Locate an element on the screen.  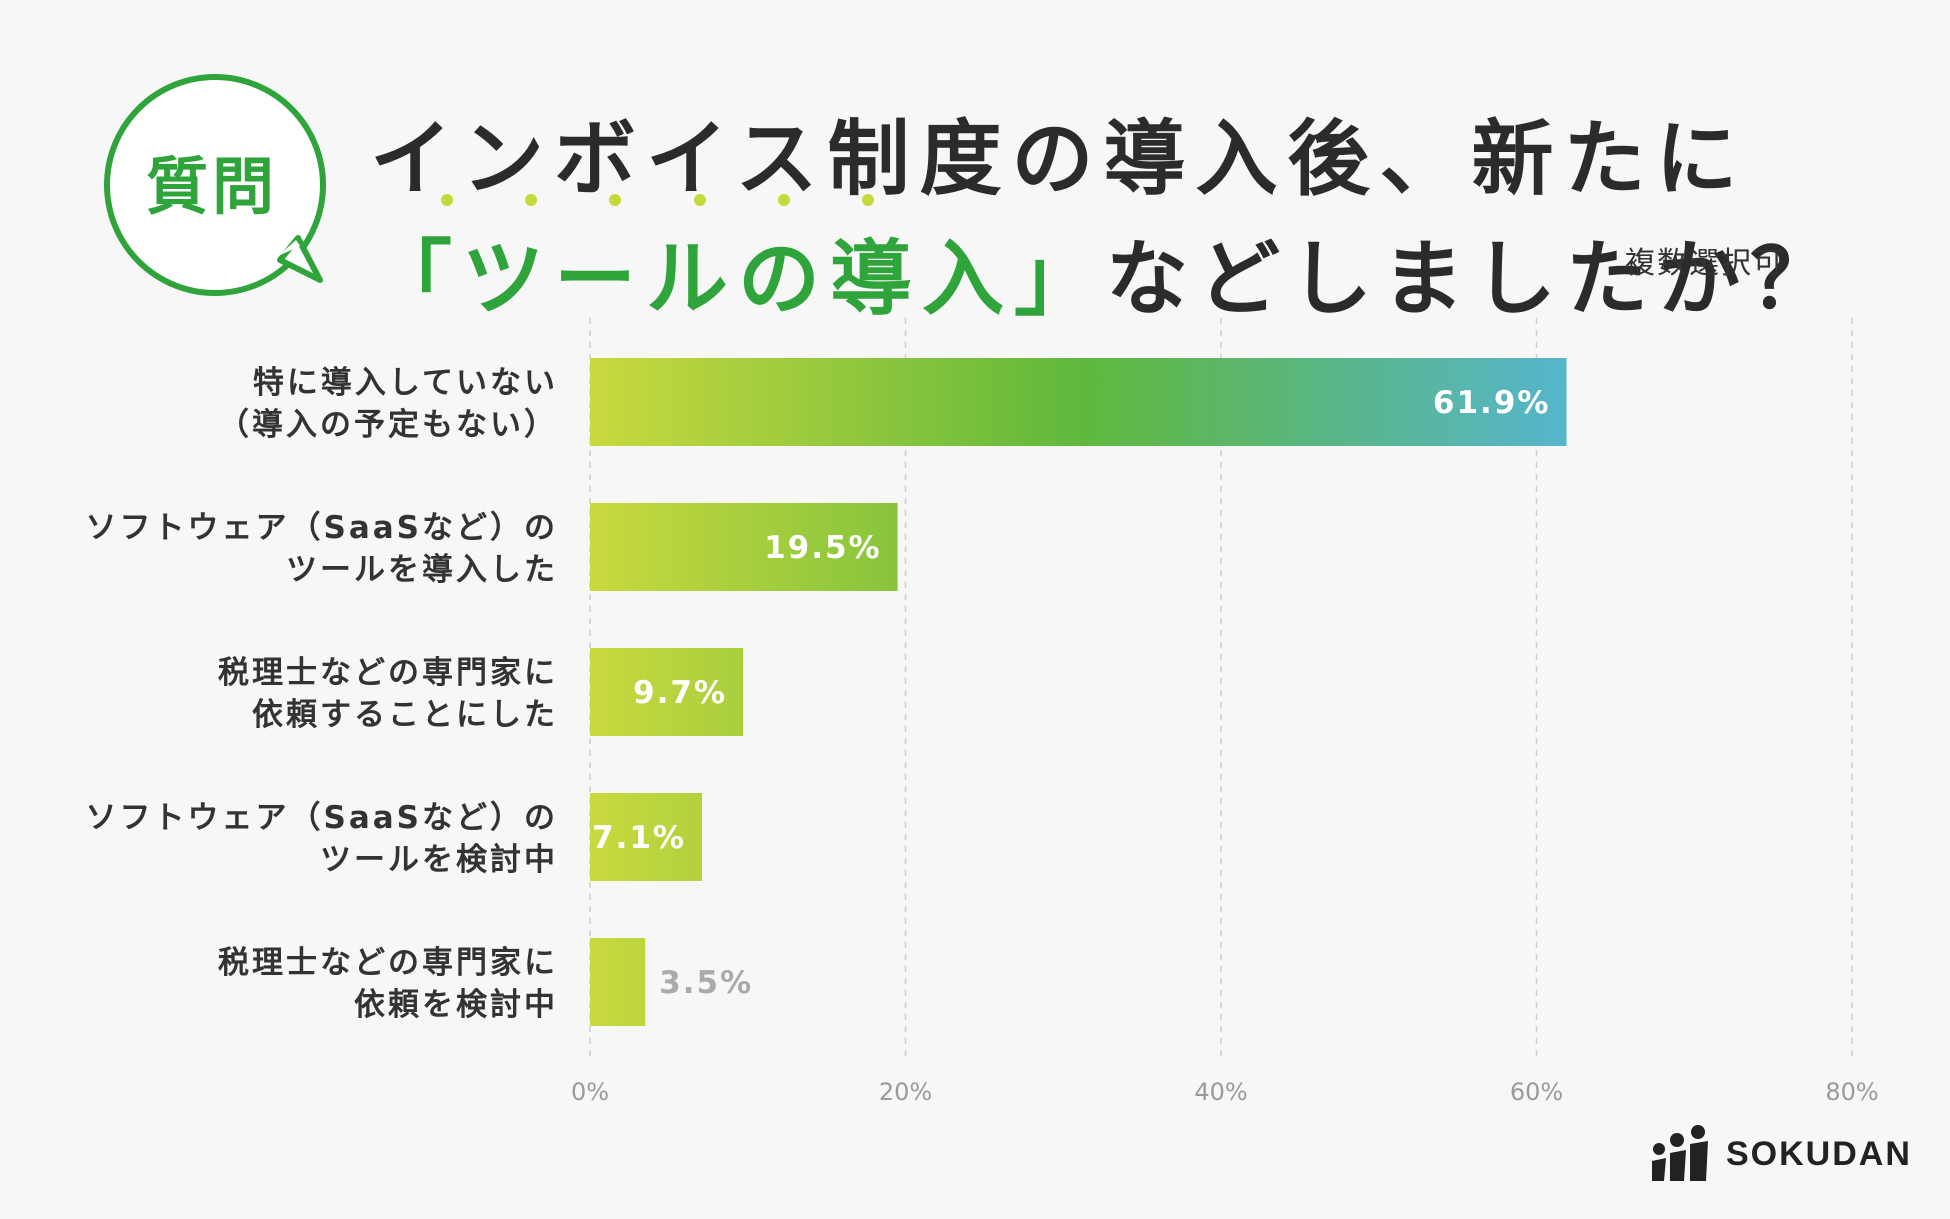
title-line-2: 「ツールの導入」などしましたか？ is located at coordinates (1106, 271).